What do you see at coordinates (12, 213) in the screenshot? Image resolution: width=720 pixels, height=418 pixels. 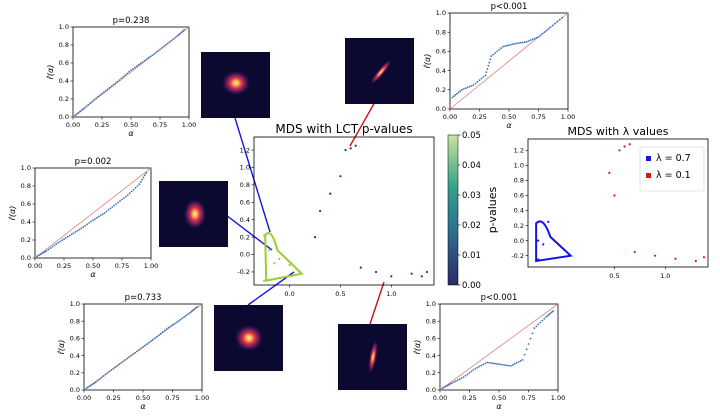 I see `y-axis-label: r̂(α)` at bounding box center [12, 213].